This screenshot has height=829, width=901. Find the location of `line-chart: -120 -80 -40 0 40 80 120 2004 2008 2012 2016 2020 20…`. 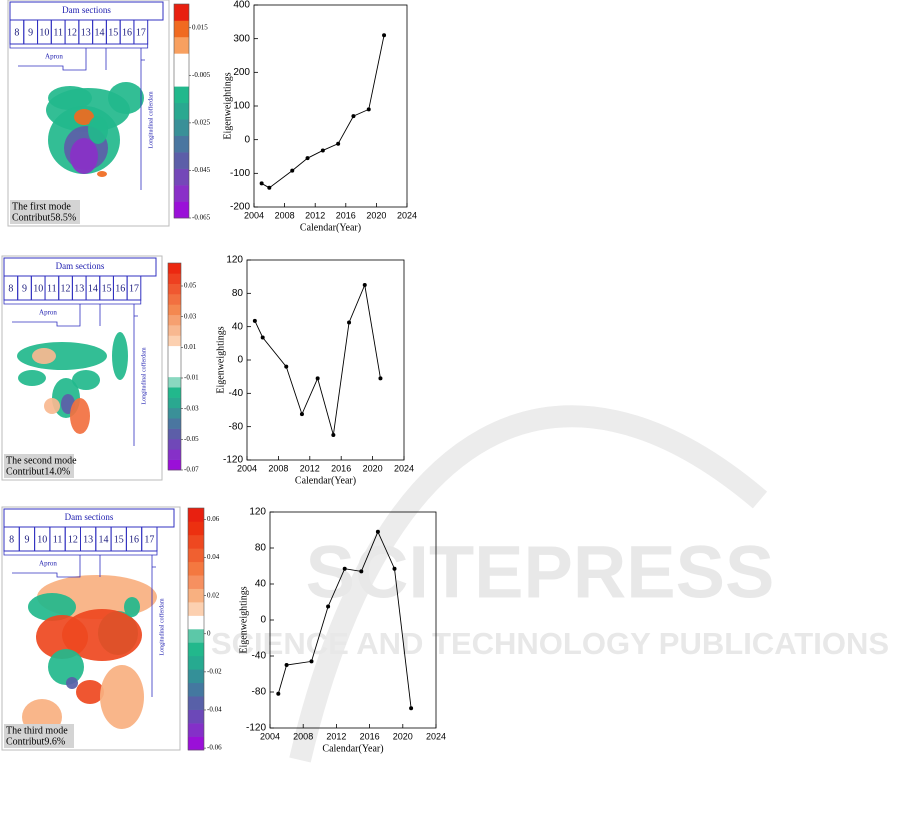

line-chart: -120 -80 -40 0 40 80 120 2004 2008 2012 2016 2020 20… is located at coordinates (342, 631).